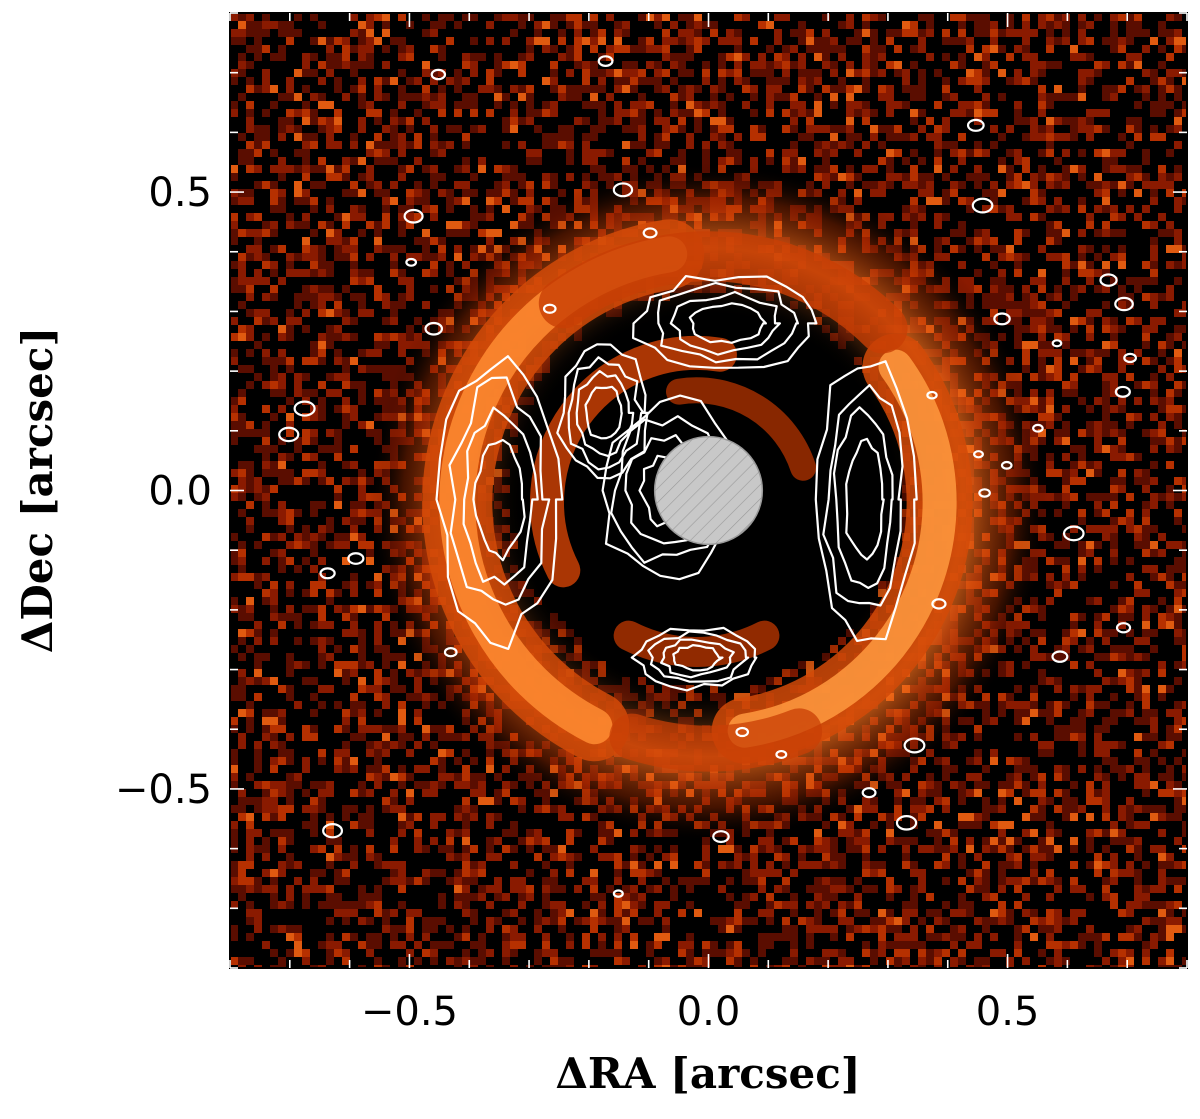  What do you see at coordinates (716, 740) in the screenshot?
I see `outer-ring-south` at bounding box center [716, 740].